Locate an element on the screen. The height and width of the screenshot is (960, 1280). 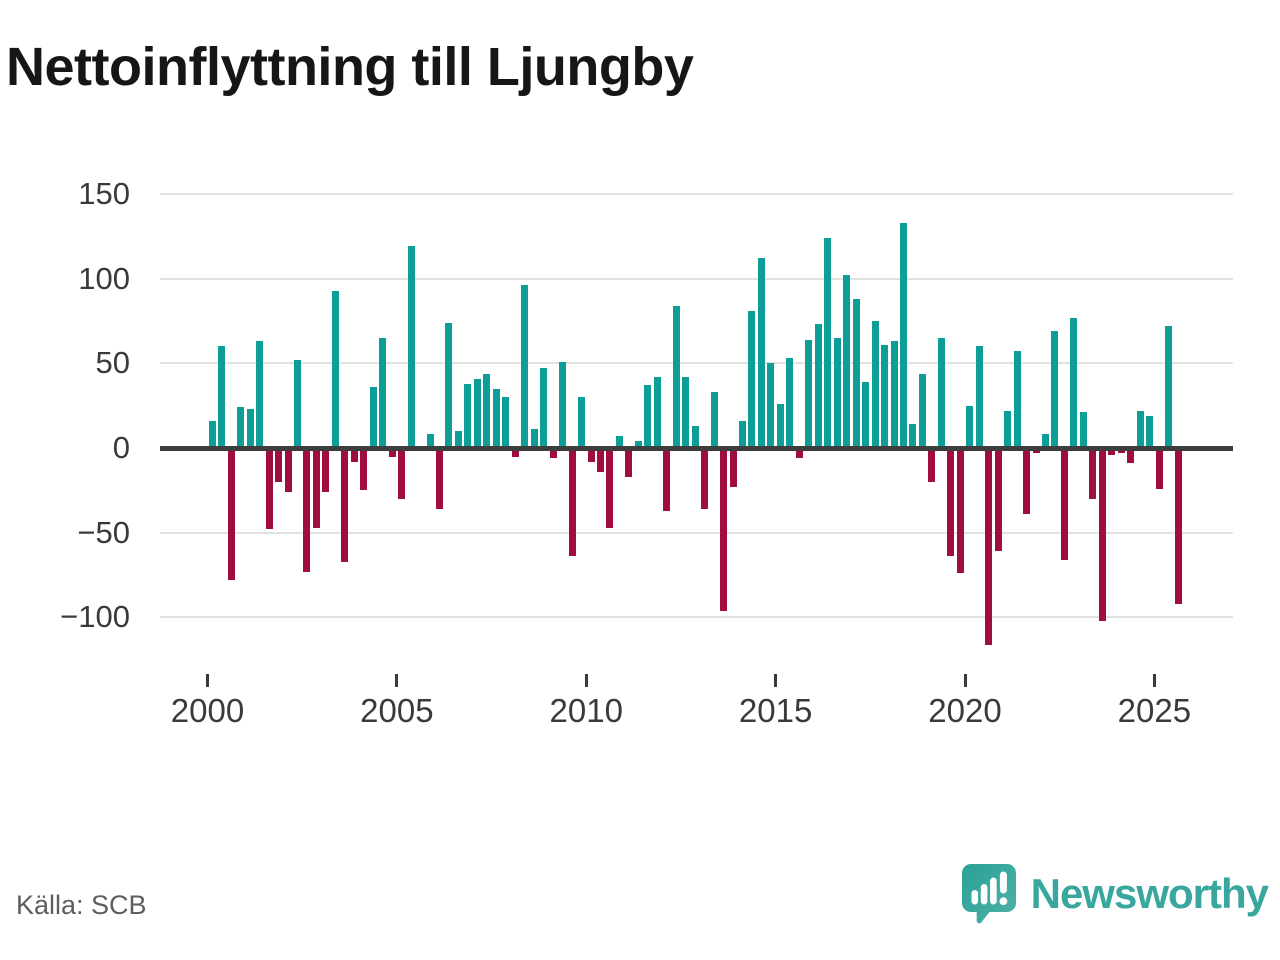
bar-2020Q3 is located at coordinates (989, 546).